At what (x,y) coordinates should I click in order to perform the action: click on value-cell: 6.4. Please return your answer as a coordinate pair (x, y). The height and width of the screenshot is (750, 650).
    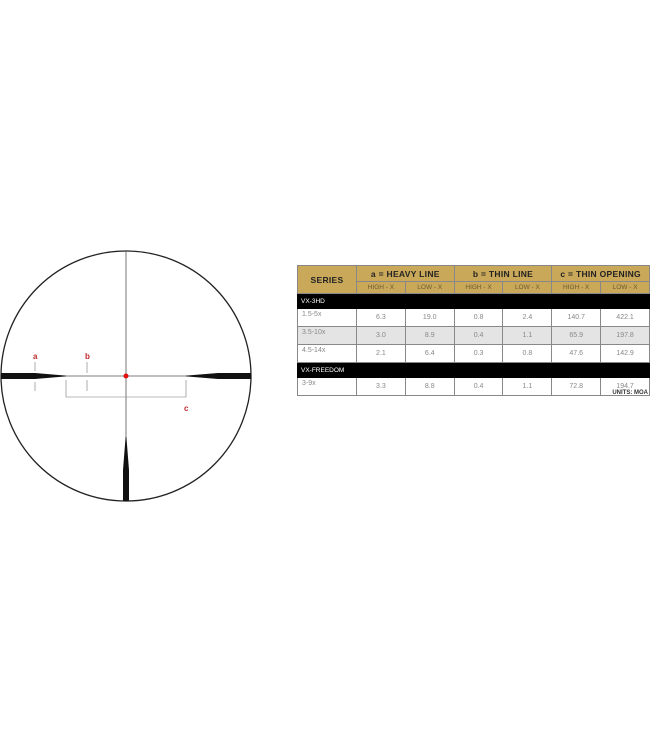
    Looking at the image, I should click on (429, 353).